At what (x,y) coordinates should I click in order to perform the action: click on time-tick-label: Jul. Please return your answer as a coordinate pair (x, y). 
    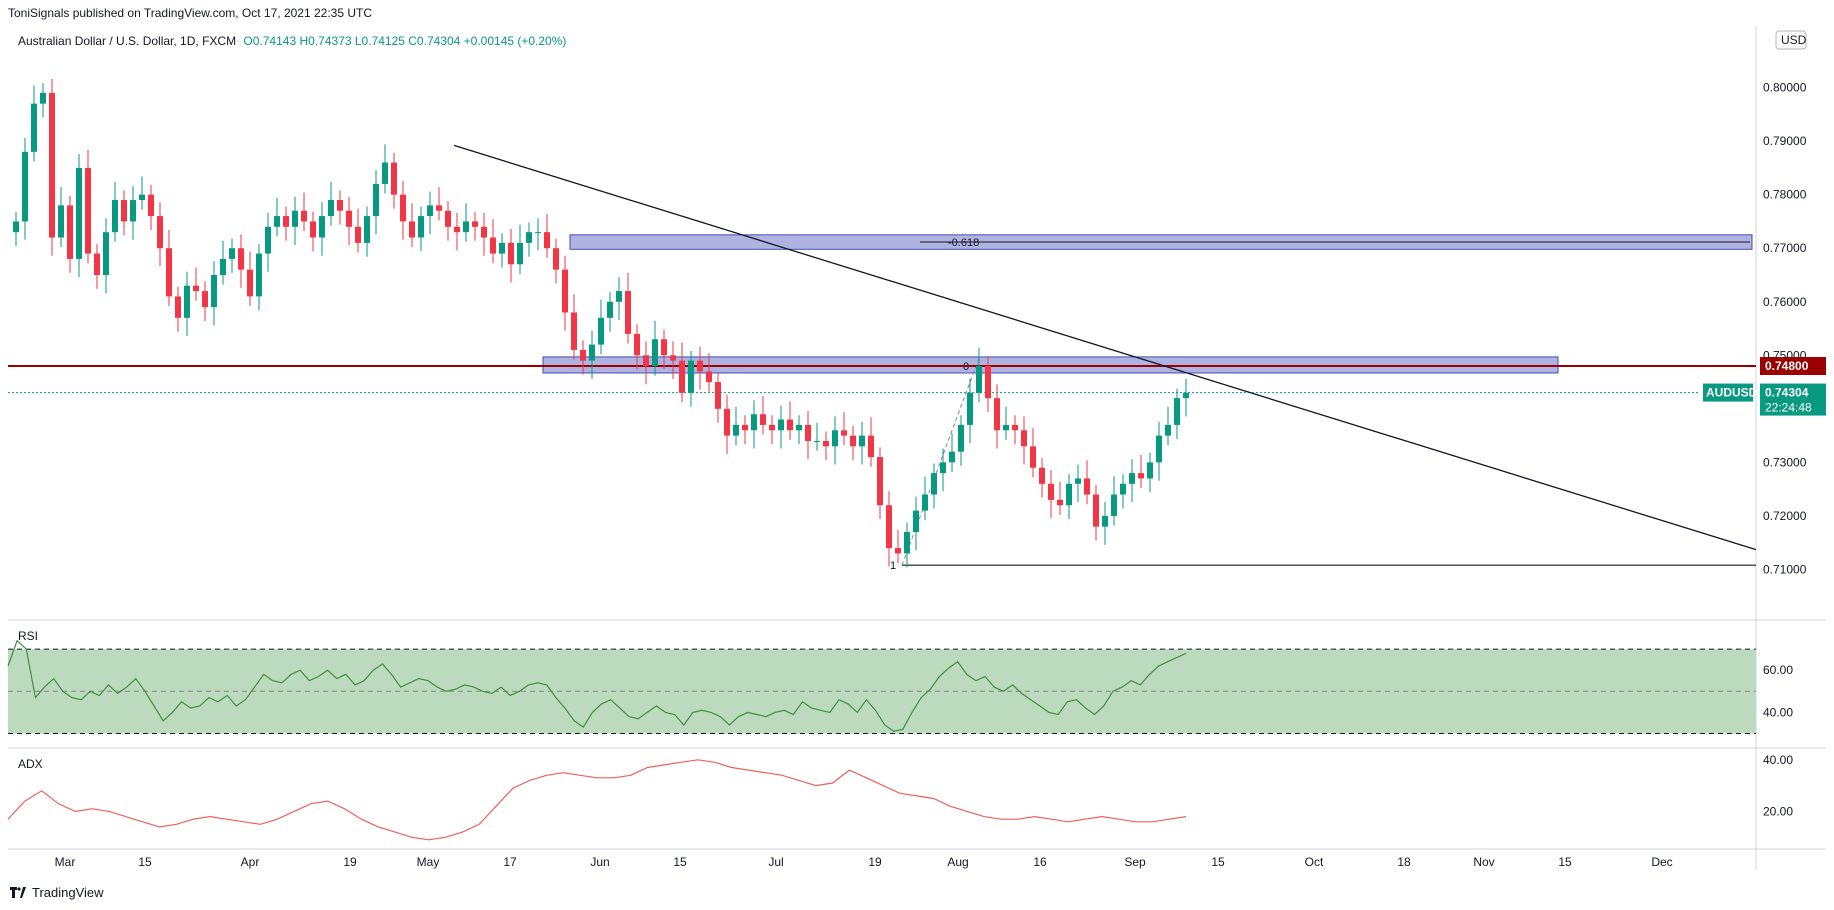
    Looking at the image, I should click on (775, 862).